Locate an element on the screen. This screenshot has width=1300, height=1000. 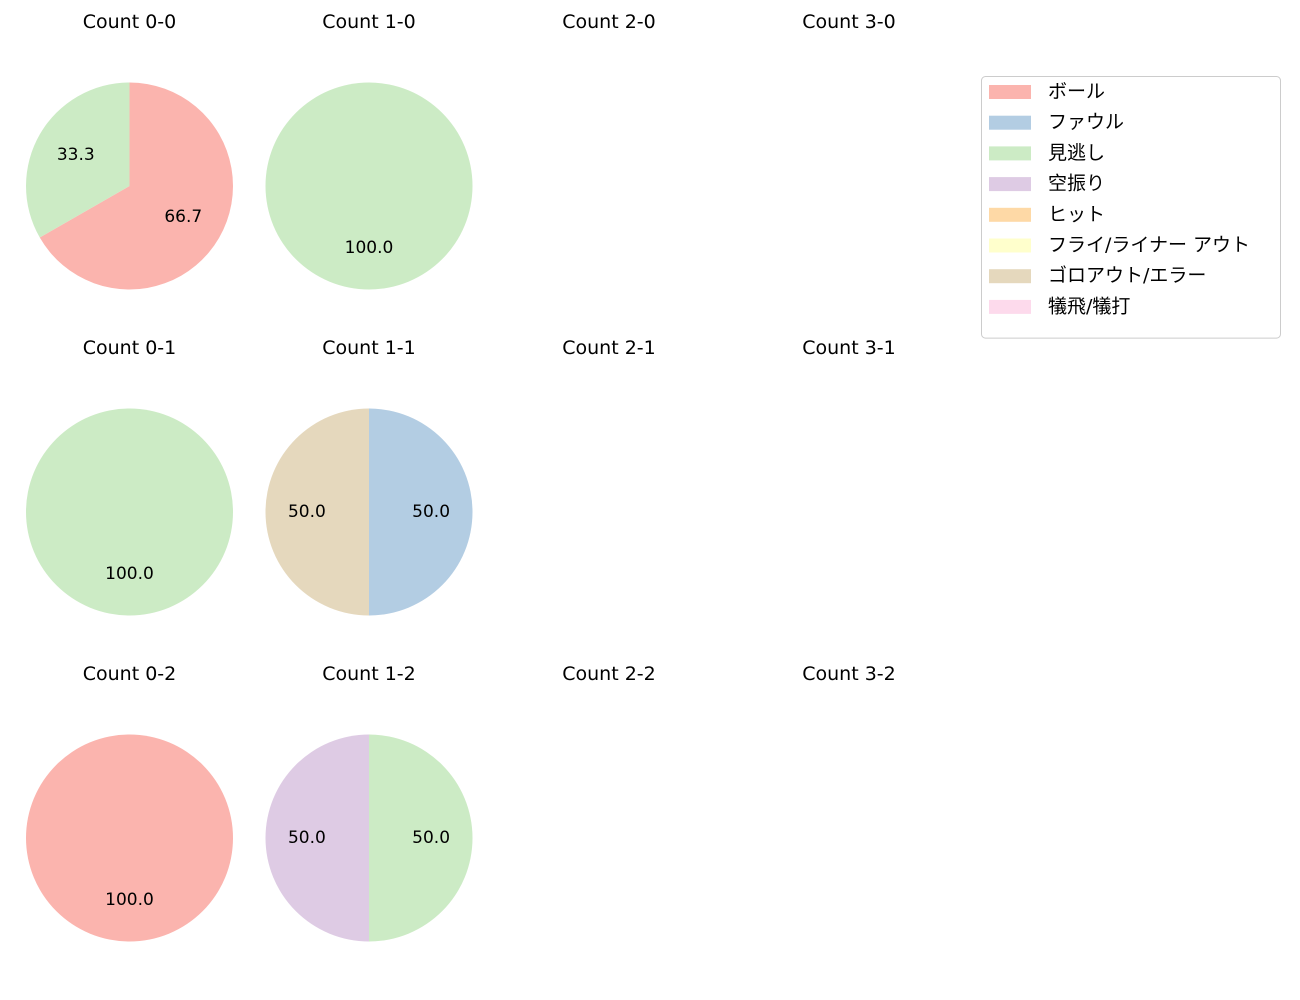
pie-panel: Count 2-0 is located at coordinates (609, 22).